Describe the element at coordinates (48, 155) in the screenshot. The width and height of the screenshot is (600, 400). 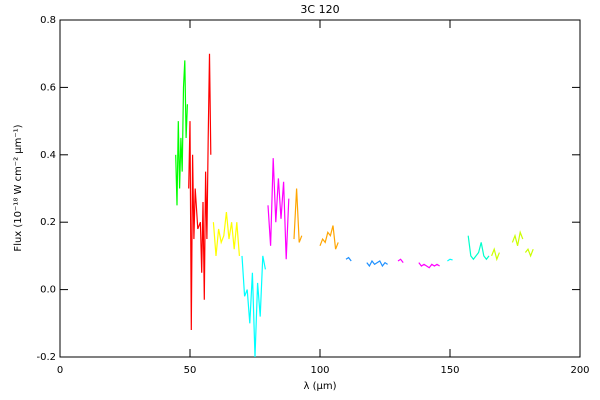
I see `y-tick-label: 0.4` at that location.